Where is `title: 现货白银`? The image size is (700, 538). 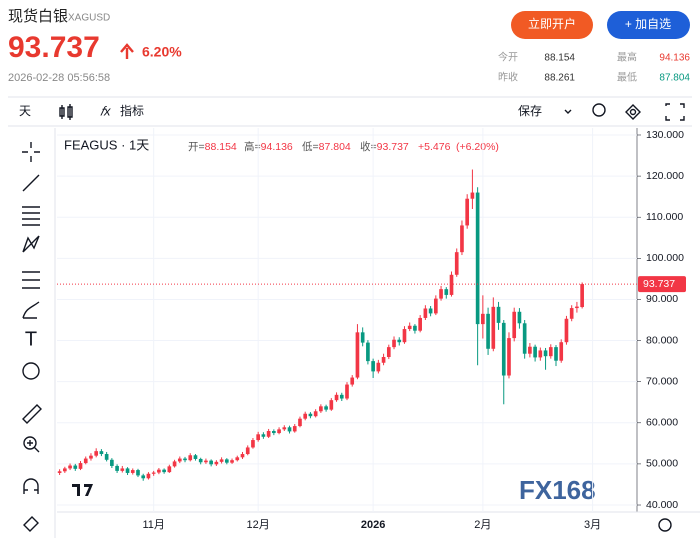 title: 现货白银 is located at coordinates (38, 16).